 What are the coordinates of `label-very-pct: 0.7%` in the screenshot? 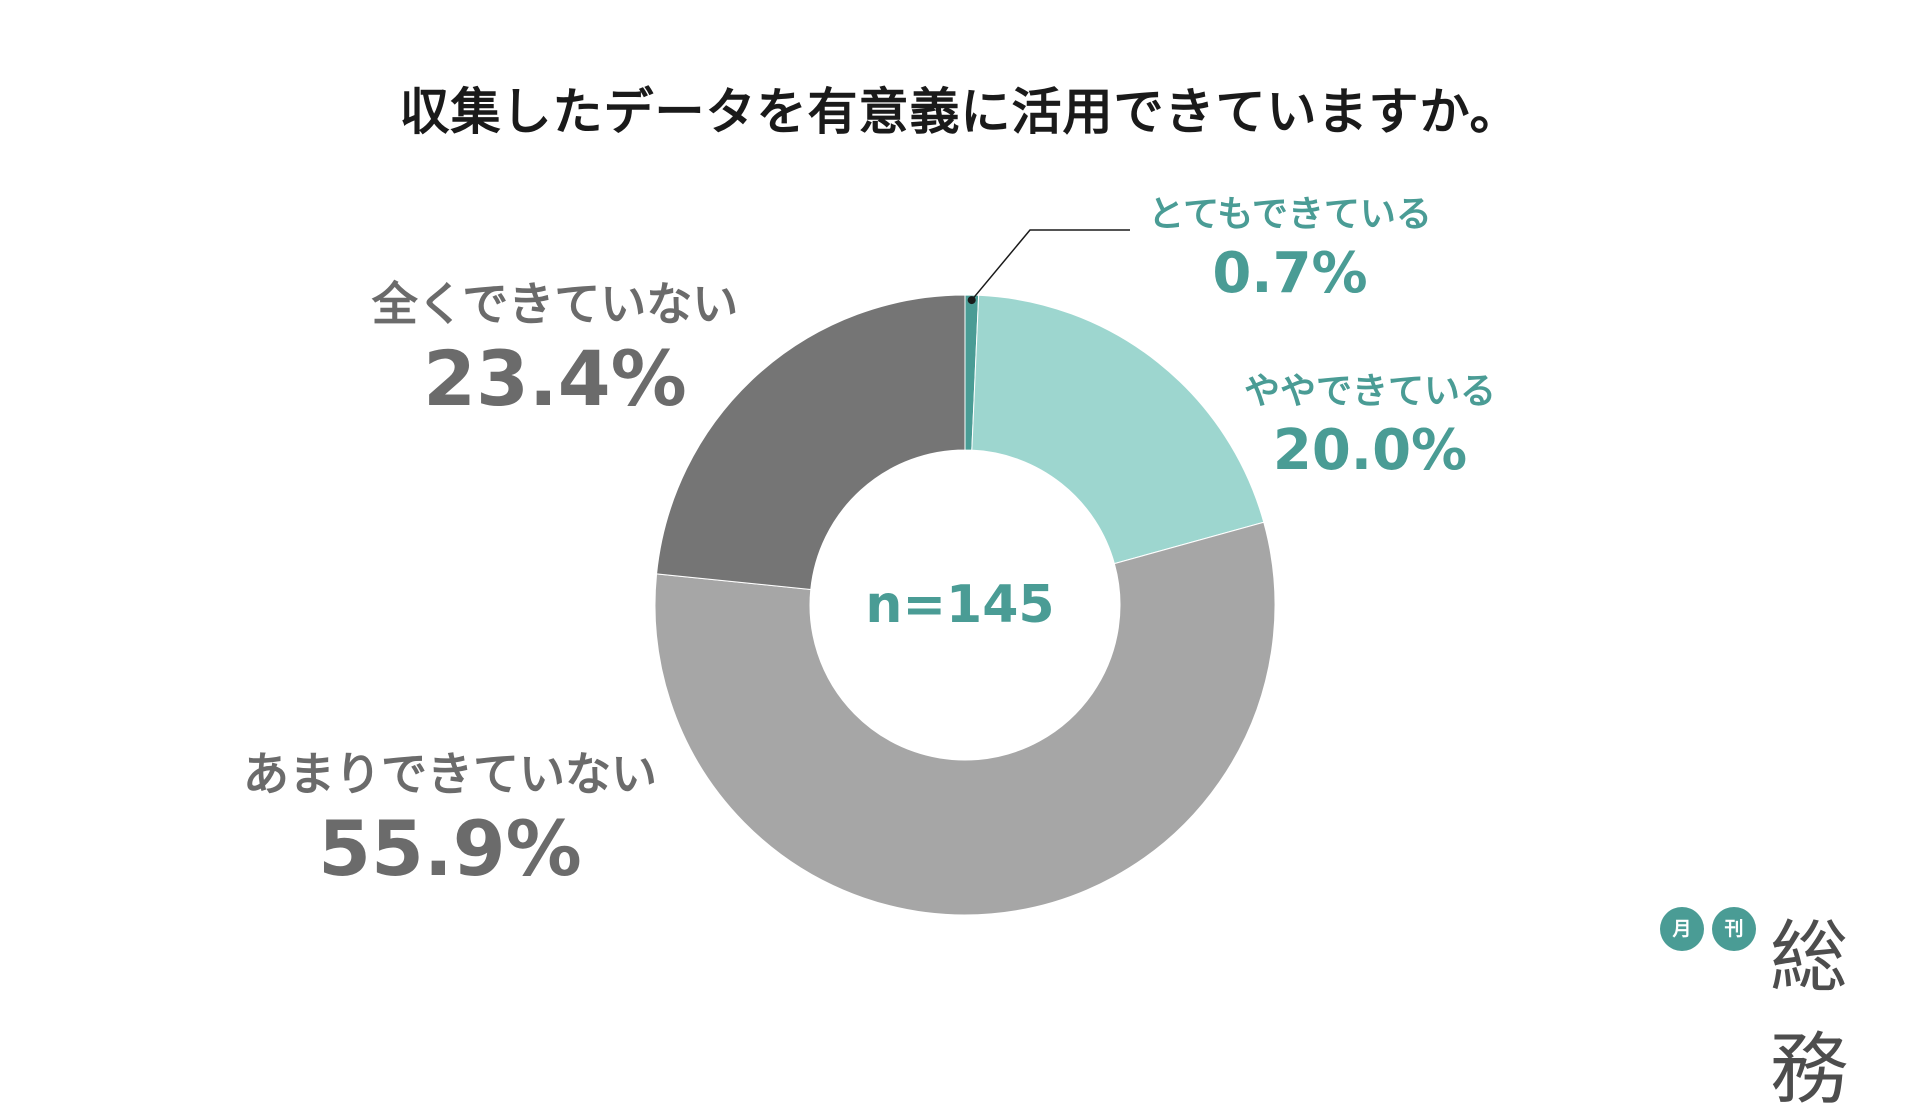 It's located at (1290, 273).